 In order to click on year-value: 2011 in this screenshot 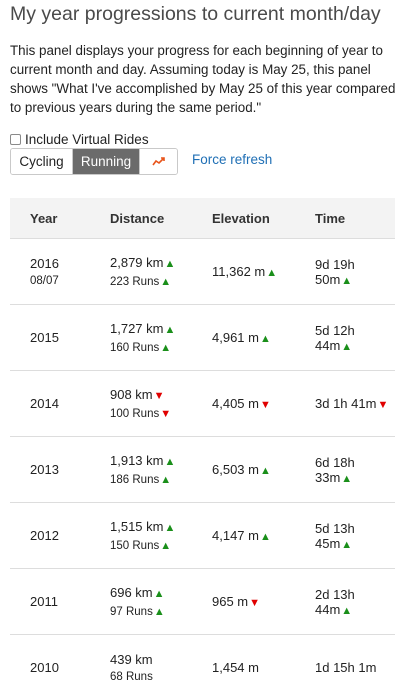, I will do `click(70, 601)`.